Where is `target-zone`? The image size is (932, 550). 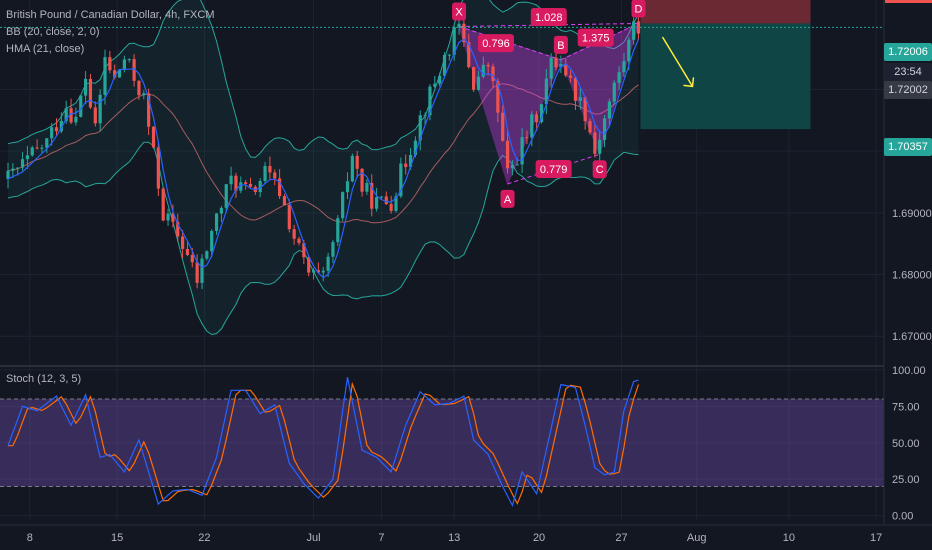
target-zone is located at coordinates (725, 76).